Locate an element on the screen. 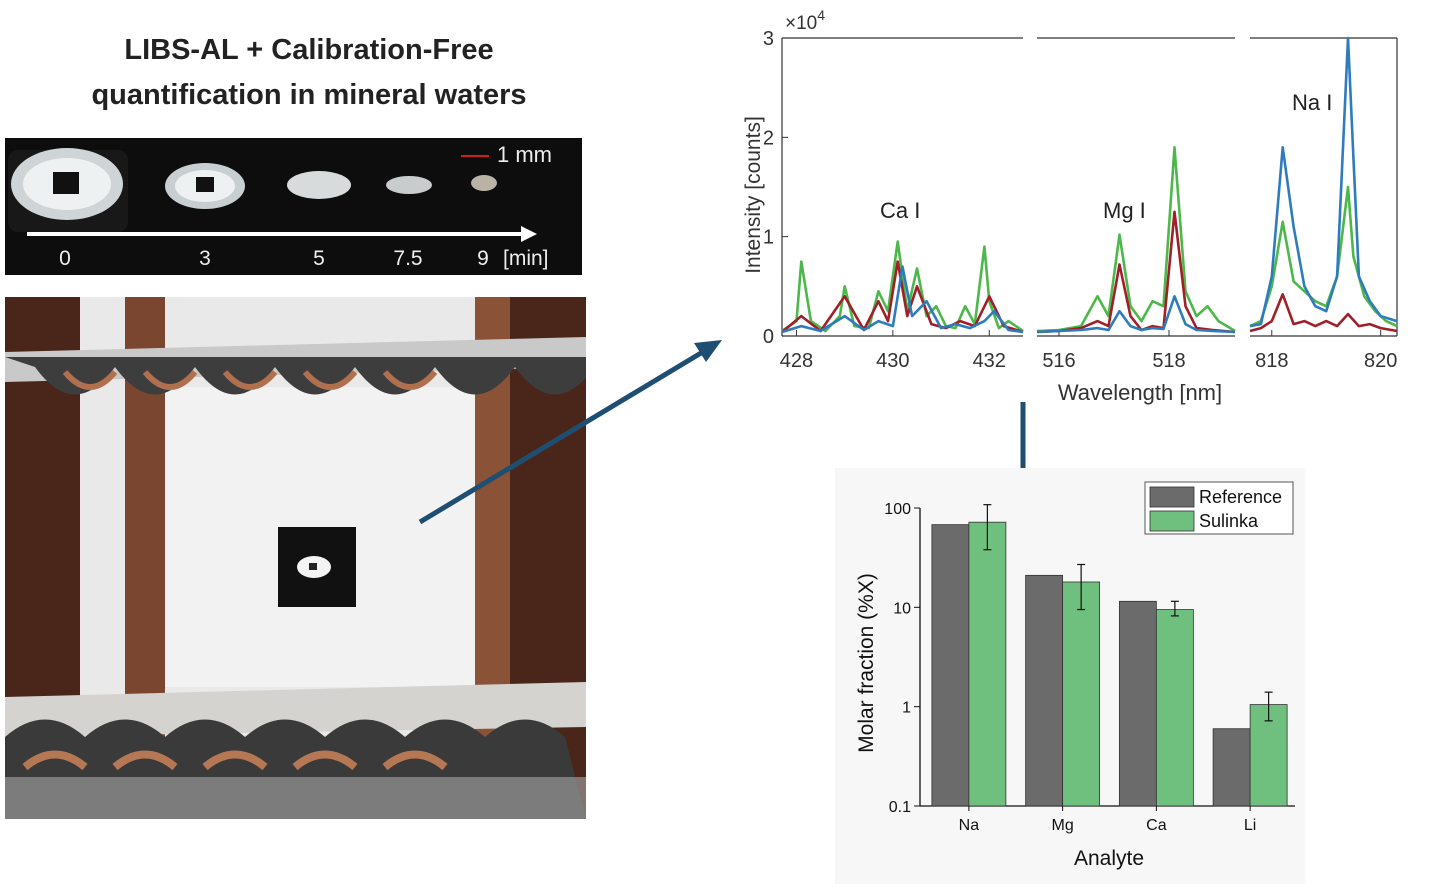 The width and height of the screenshot is (1447, 889). spectra-y-multiplier-base: ×10 is located at coordinates (801, 23).